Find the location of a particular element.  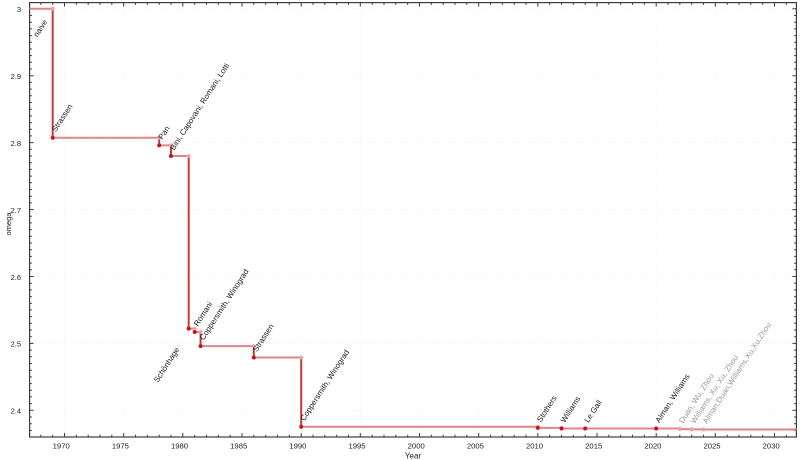

svg-text: 1980 is located at coordinates (179, 445).